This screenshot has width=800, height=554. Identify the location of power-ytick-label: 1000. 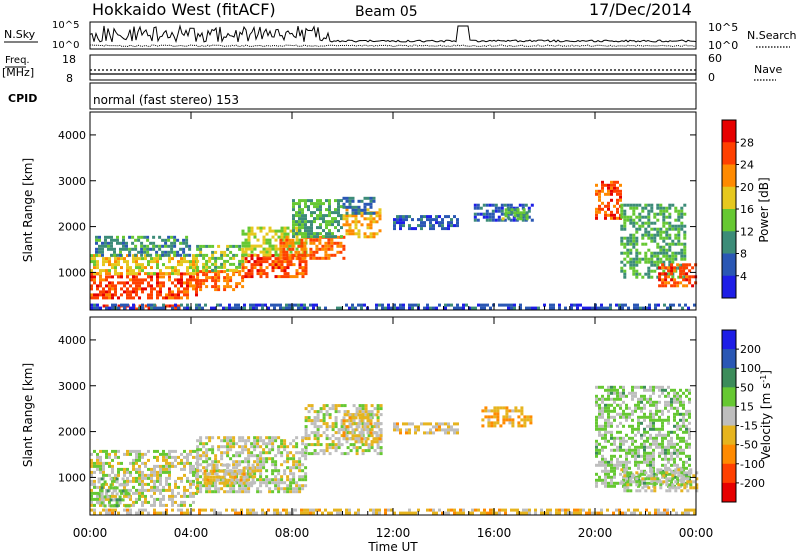
(72, 272).